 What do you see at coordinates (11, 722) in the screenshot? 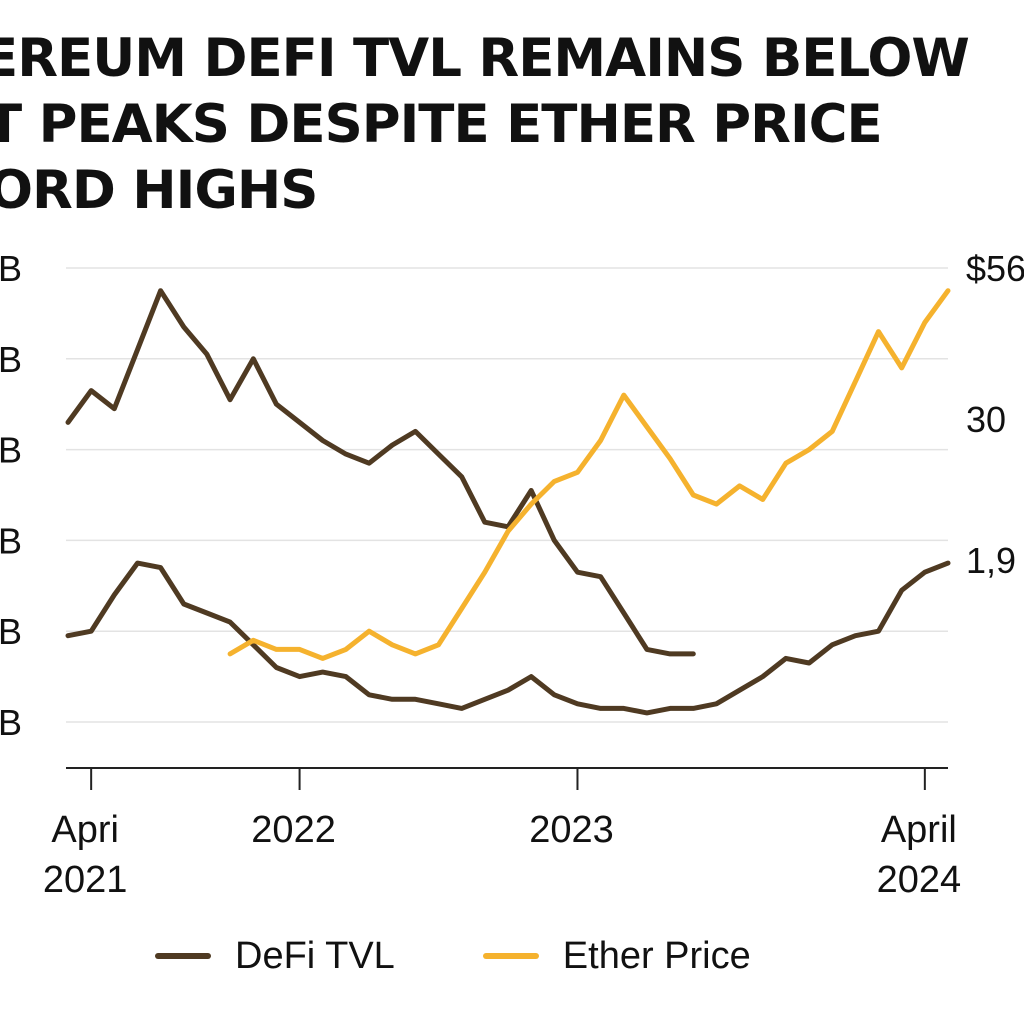
I see `left-tick-label-5: 3B` at bounding box center [11, 722].